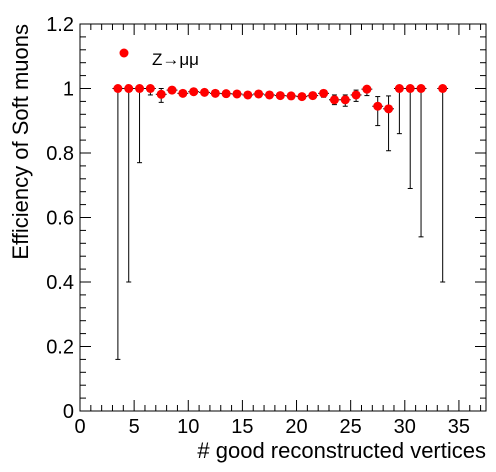  I want to click on y-axis-label: Efficiency of Soft muons, so click(20, 142).